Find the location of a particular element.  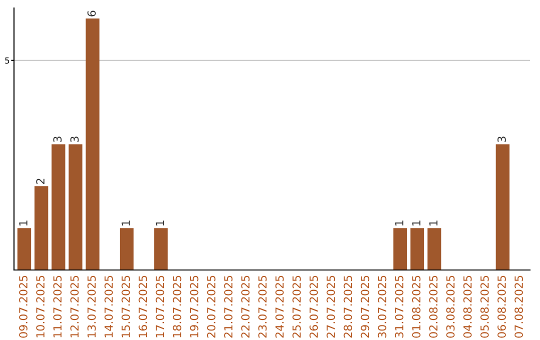

x-tick-label: 10.07.2025 is located at coordinates (40, 307).